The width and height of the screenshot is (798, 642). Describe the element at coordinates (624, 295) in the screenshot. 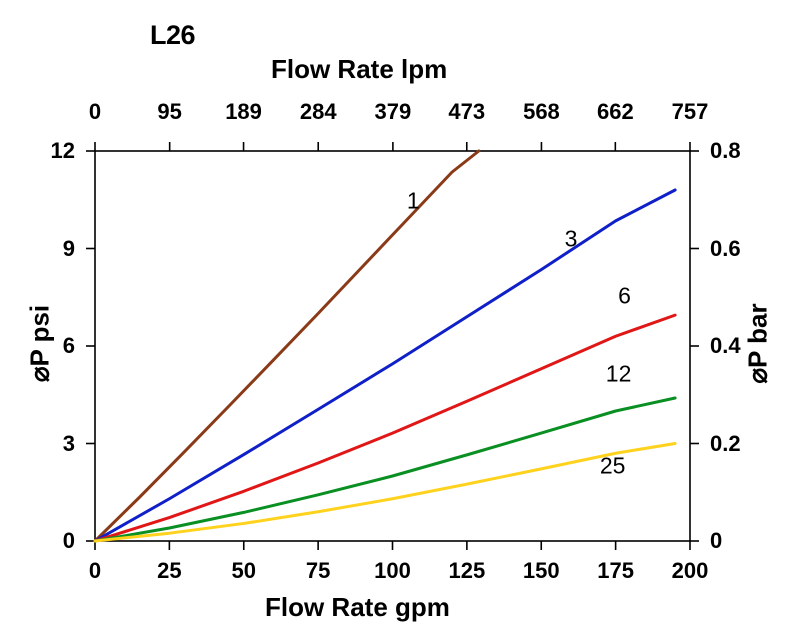

I see `curve-label-6: 6` at that location.